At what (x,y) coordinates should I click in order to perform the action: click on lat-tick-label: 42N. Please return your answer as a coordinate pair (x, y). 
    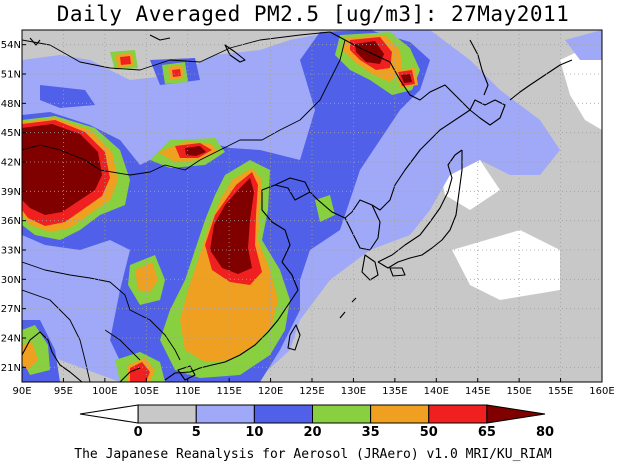
    Looking at the image, I should click on (11, 163).